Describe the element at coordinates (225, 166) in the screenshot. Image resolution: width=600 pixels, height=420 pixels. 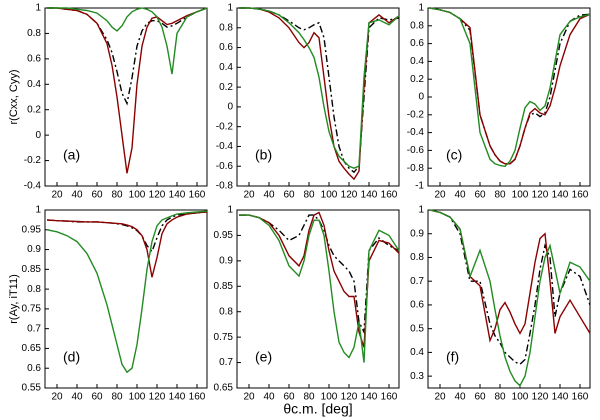
I see `y-tick-label: -0.6` at that location.